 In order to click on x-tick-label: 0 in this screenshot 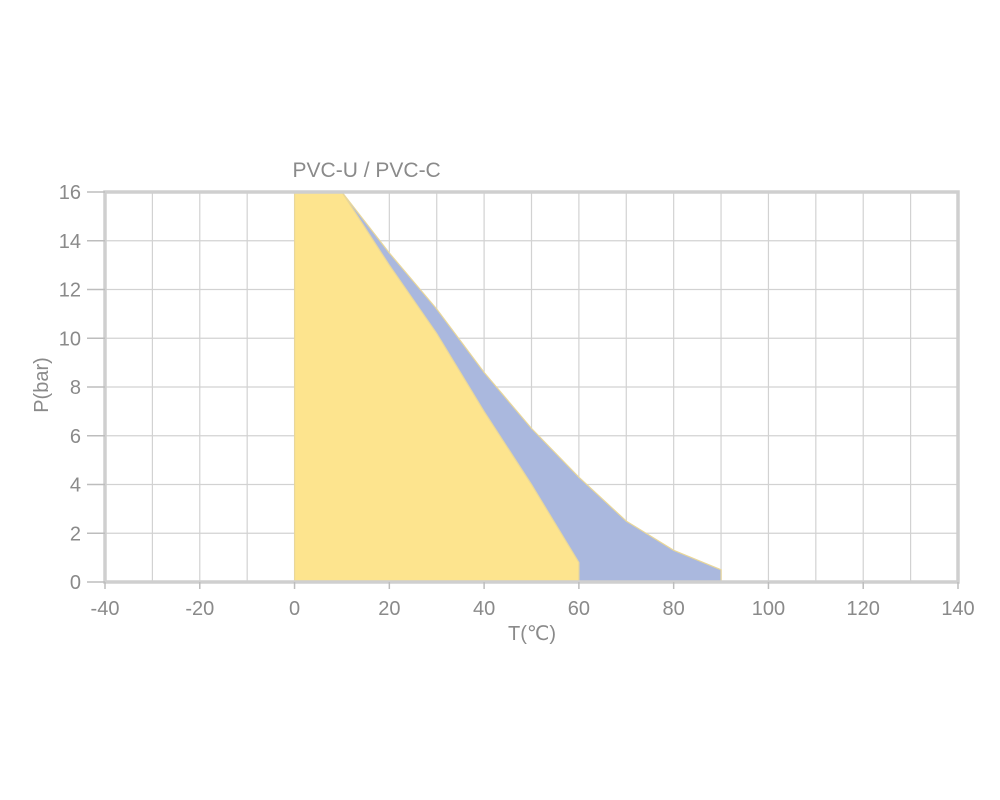, I will do `click(294, 609)`.